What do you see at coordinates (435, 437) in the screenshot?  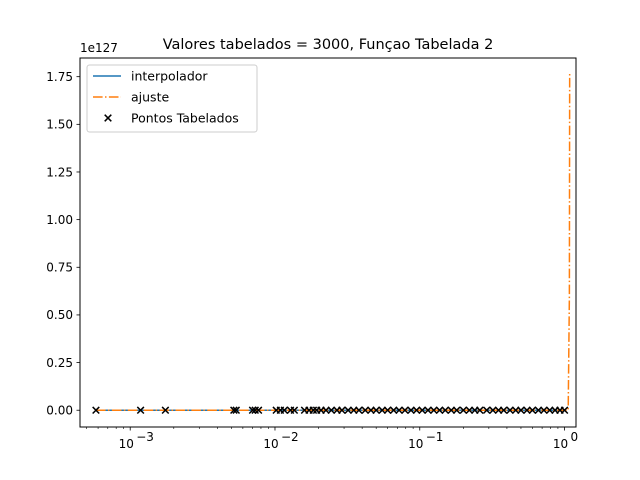 I see `x-tick-exponent: −1` at bounding box center [435, 437].